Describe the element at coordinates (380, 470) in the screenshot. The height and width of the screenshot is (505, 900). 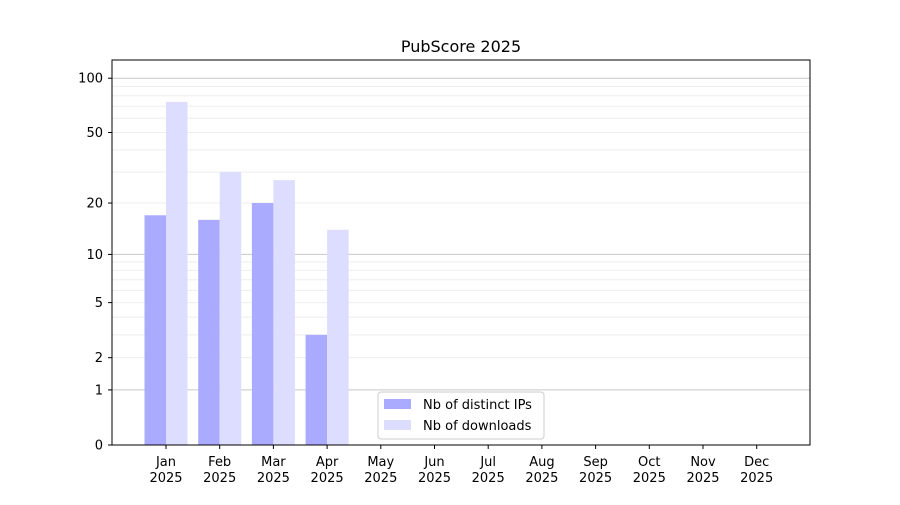
I see `x-tick-label: May 2025` at that location.